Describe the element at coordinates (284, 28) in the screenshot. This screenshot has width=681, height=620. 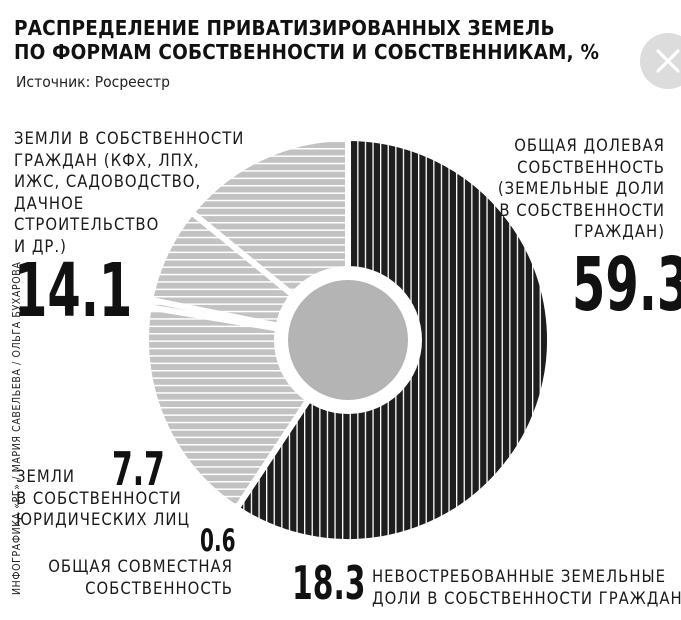
I see `chart-title-line-1: РАСПРЕДЕЛЕНИЕ ПРИВАТИЗИРОВАННЫХ ЗЕМЕЛЬ` at that location.